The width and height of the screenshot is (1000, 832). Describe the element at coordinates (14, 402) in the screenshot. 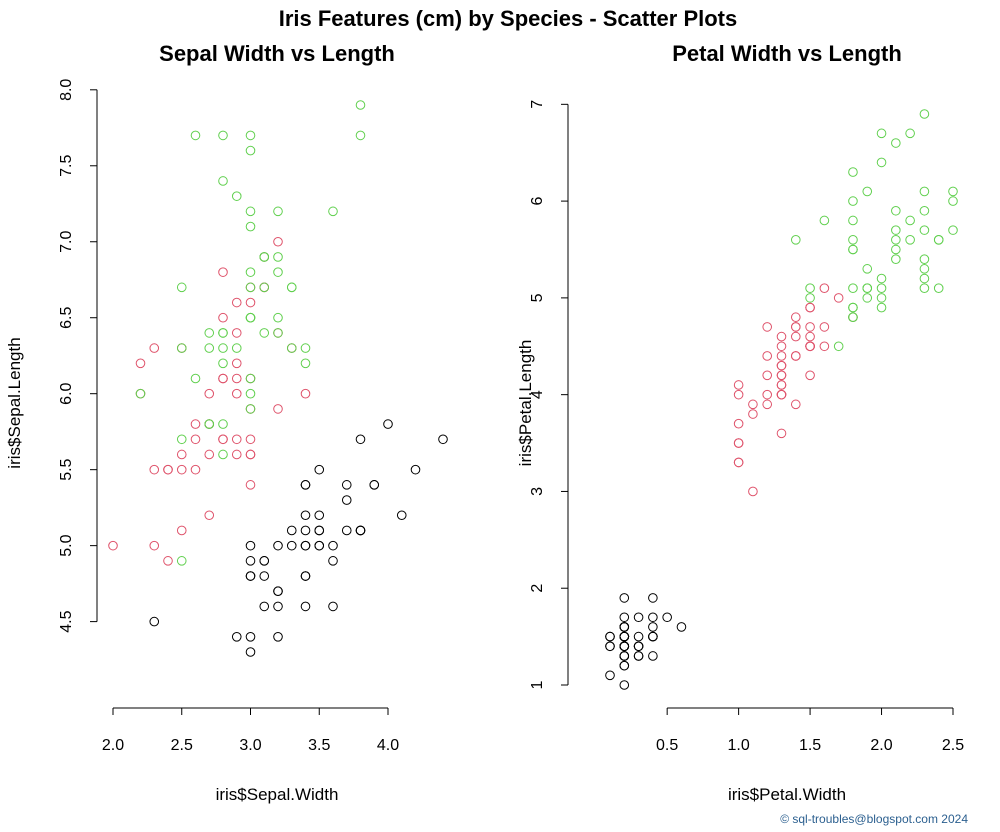

I see `y-axis-label: iris$Sepal.Length` at that location.